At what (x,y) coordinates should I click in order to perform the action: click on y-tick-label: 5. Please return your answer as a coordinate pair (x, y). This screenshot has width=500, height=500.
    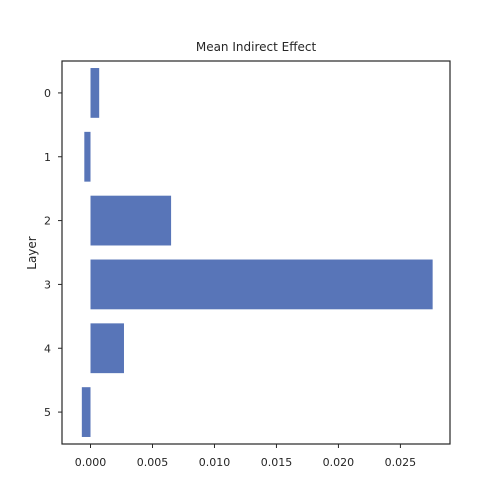
    Looking at the image, I should click on (47, 412).